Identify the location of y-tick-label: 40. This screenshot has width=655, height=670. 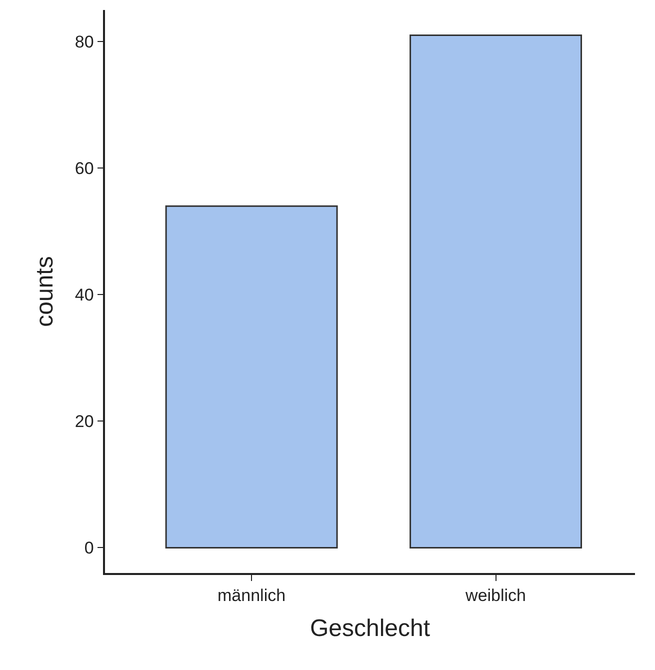
(84, 295).